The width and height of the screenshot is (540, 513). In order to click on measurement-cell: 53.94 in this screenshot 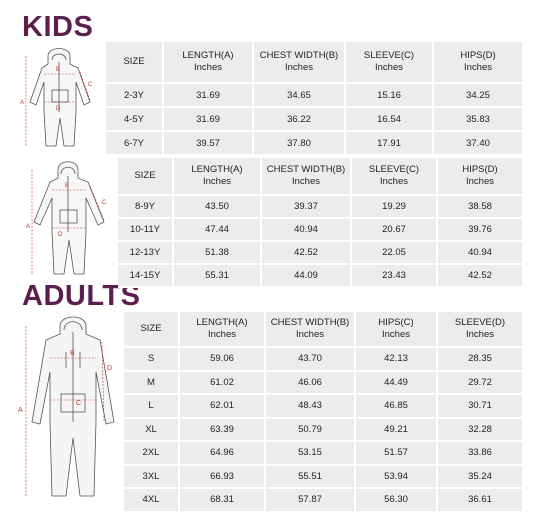, I will do `click(397, 477)`.